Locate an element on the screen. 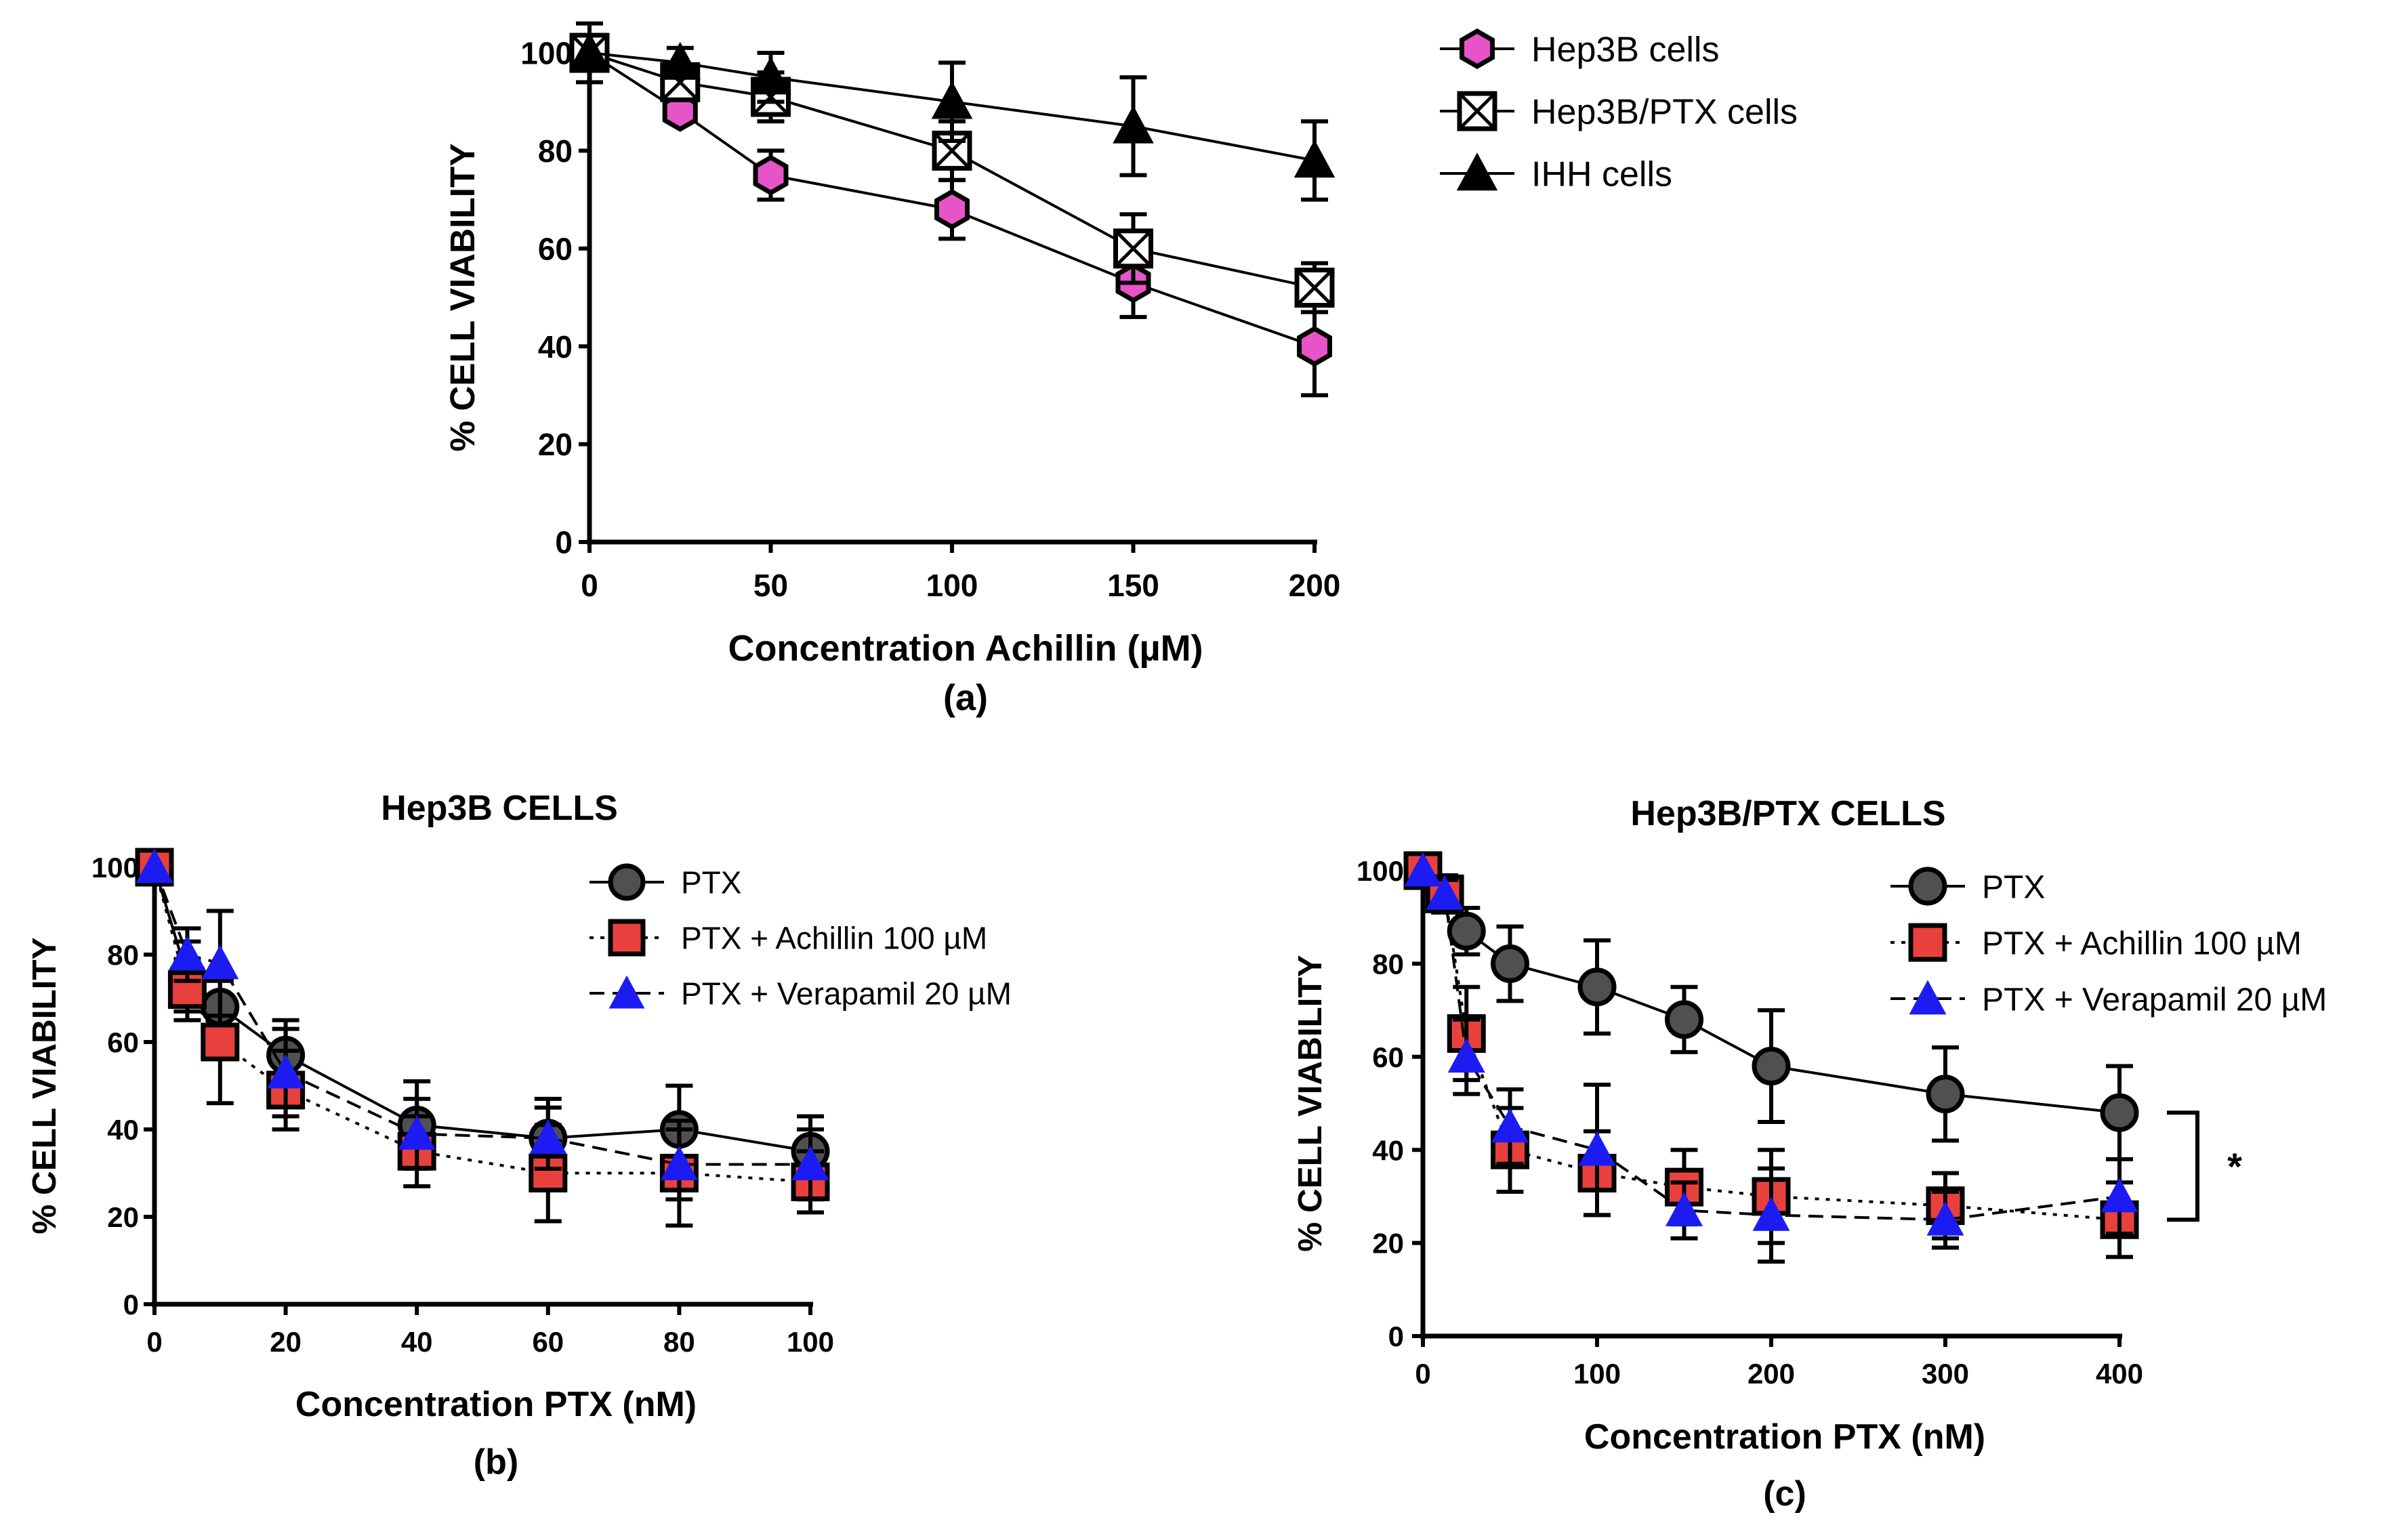 This screenshot has height=1540, width=2400. series-line is located at coordinates (952, 106).